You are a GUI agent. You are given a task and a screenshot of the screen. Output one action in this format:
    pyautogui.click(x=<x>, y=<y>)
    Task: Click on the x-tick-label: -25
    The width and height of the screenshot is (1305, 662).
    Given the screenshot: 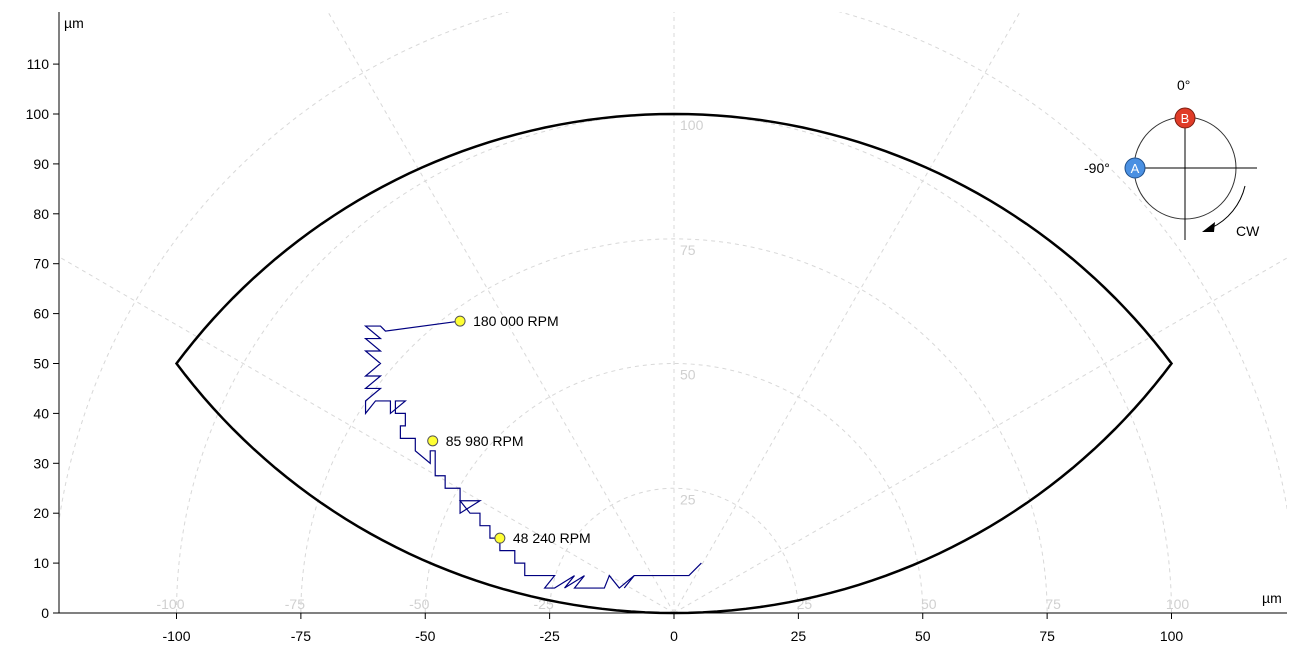 What is the action you would take?
    pyautogui.click(x=550, y=636)
    